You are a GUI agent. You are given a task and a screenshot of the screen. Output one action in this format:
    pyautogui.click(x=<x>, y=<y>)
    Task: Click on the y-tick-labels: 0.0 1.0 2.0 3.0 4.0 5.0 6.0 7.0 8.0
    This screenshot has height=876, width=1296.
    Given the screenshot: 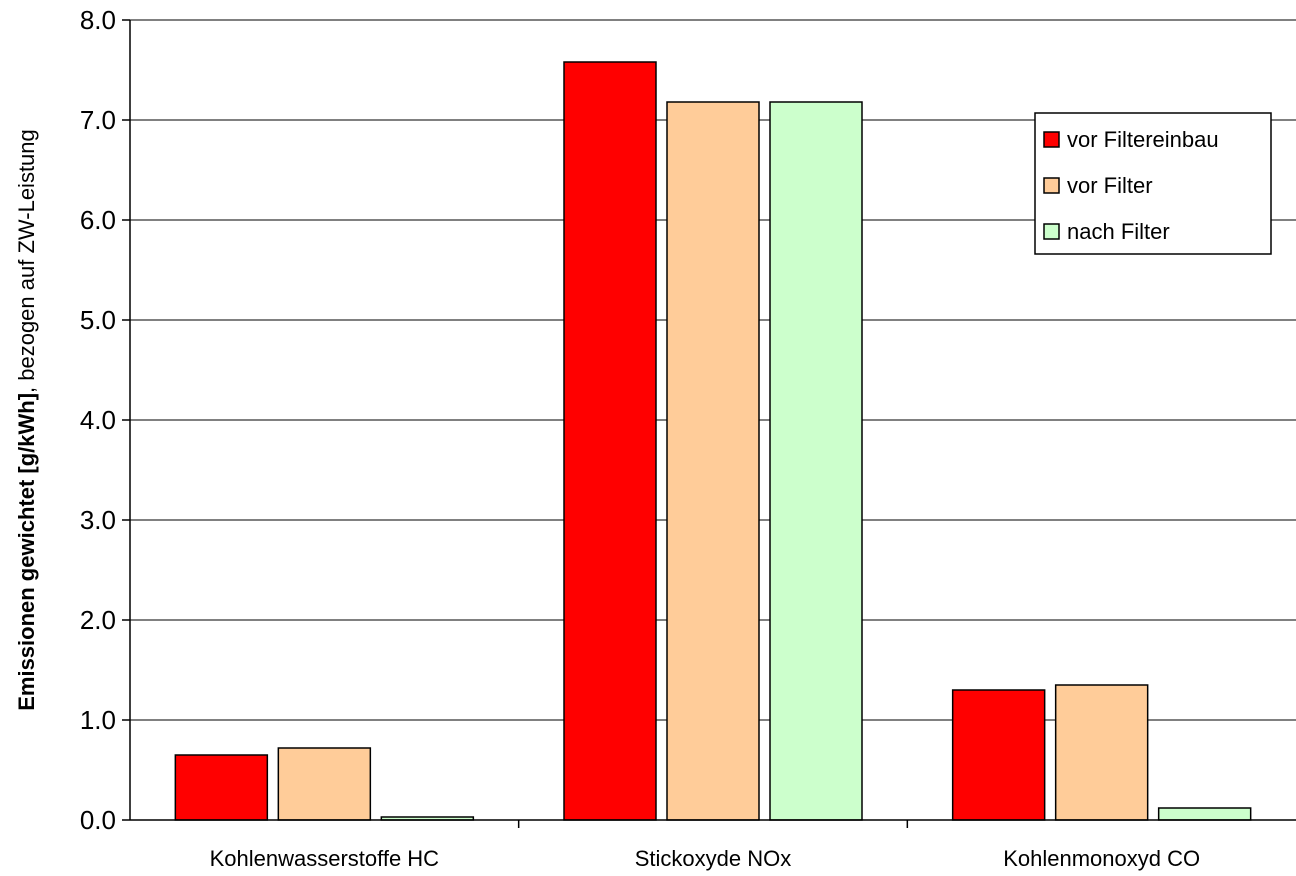 What is the action you would take?
    pyautogui.click(x=105, y=420)
    